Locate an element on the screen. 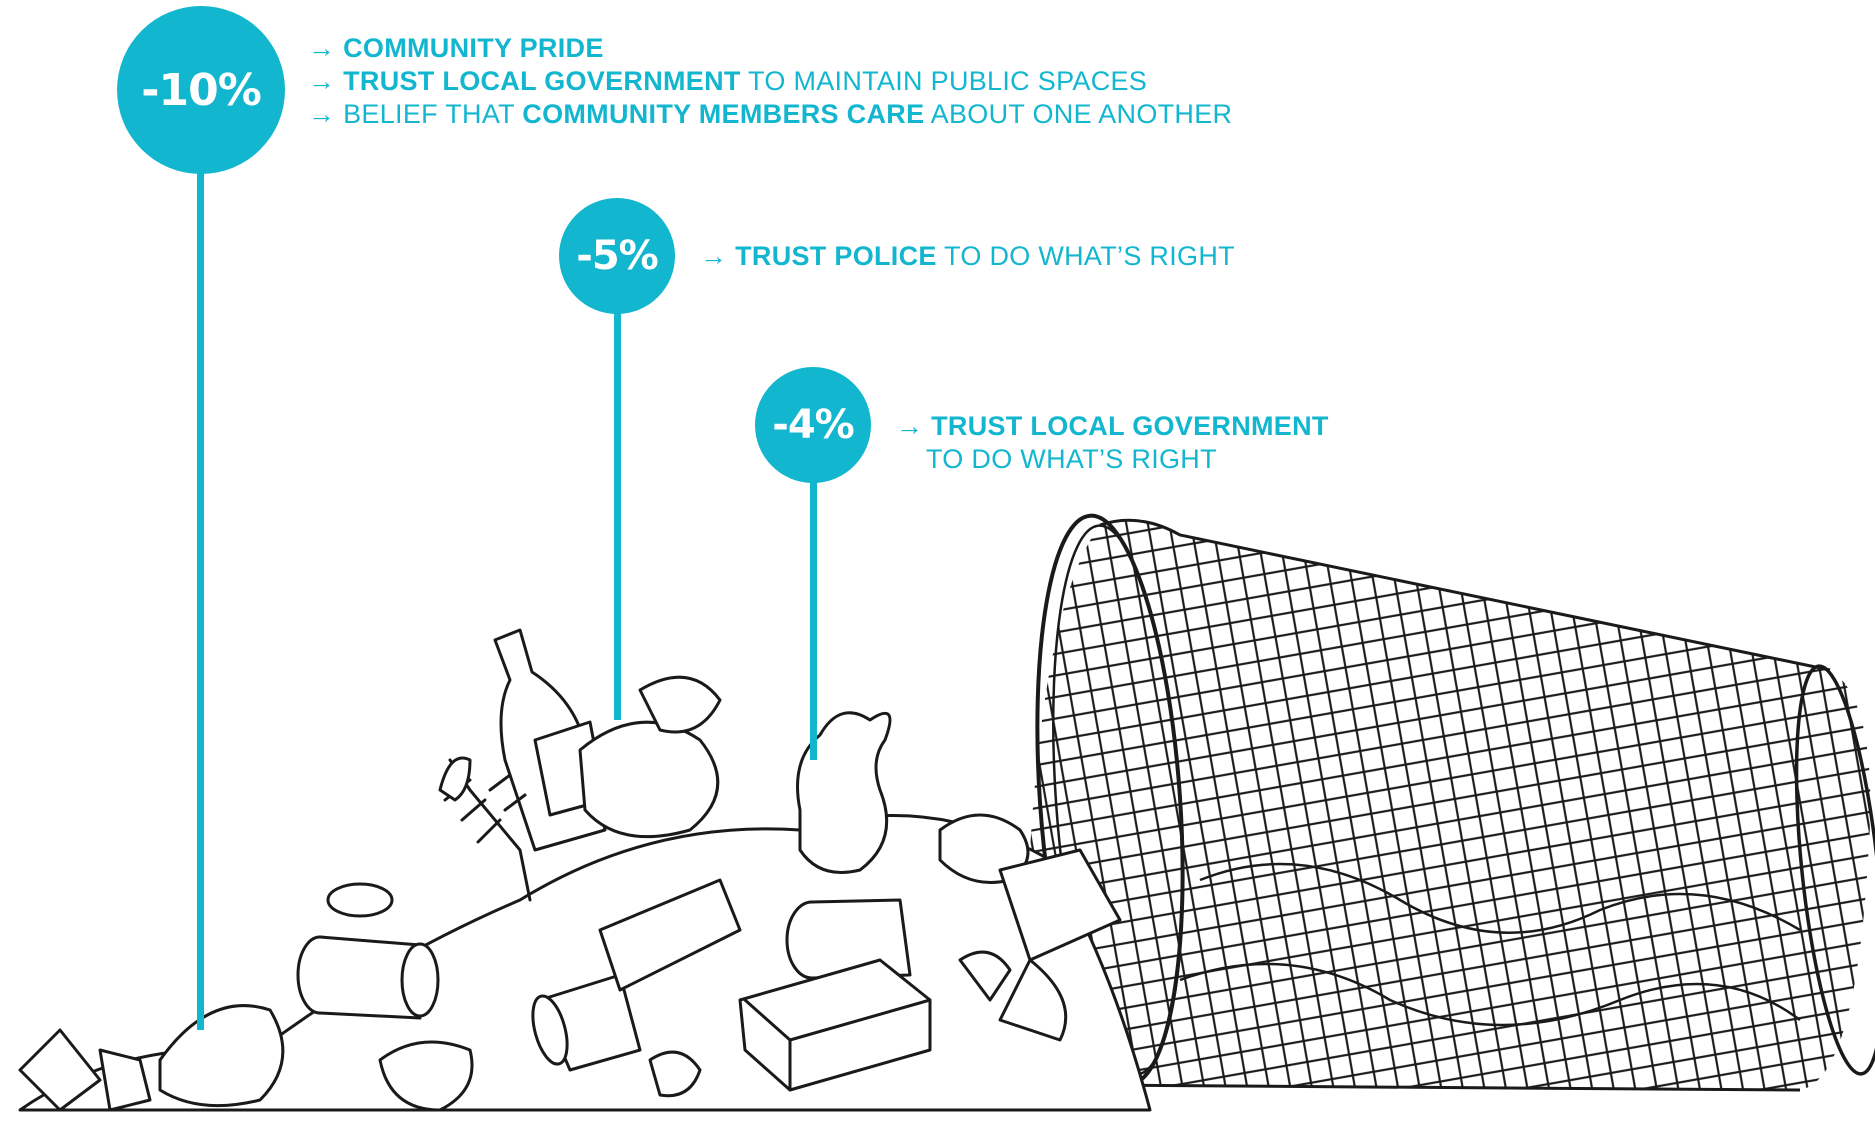  stat-line: TO DO WHAT’S RIGHT is located at coordinates (1071, 459).